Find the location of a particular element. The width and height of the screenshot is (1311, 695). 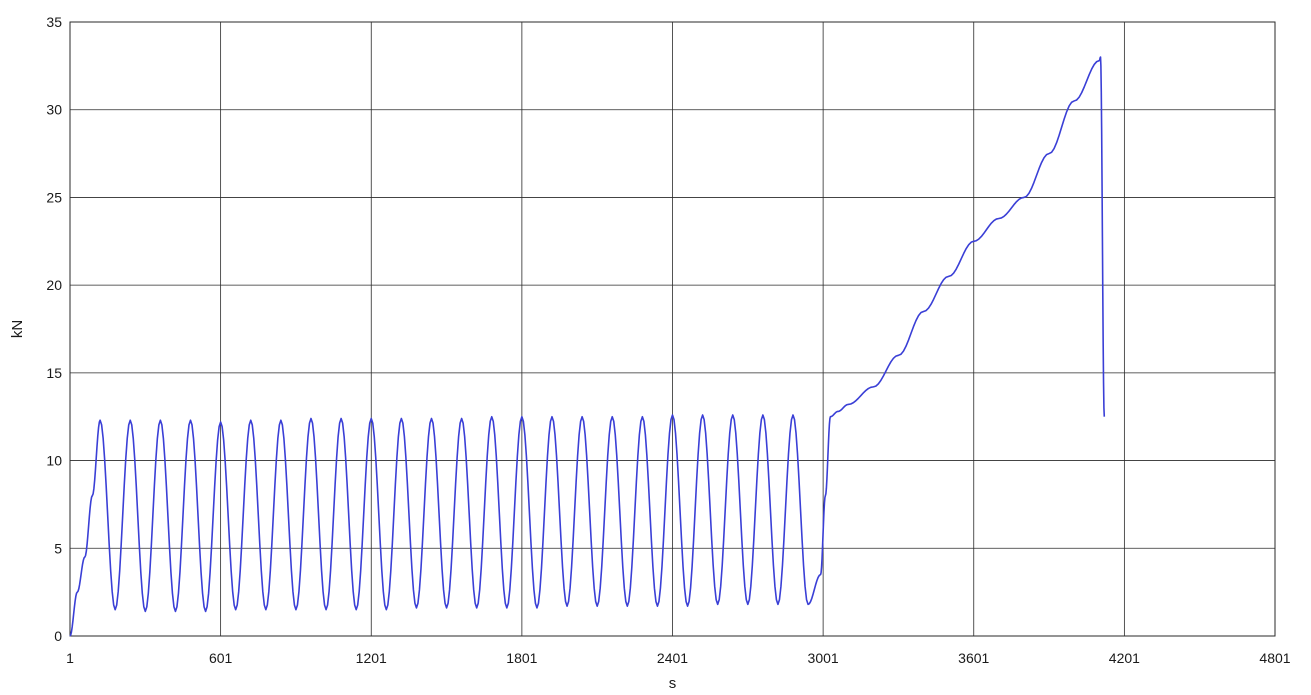

x-tick-label: 3601 is located at coordinates (973, 658).